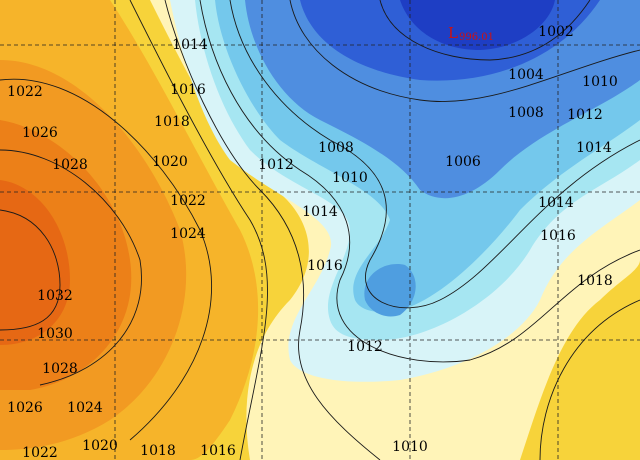 The width and height of the screenshot is (640, 460). I want to click on low-value: 996.01, so click(476, 37).